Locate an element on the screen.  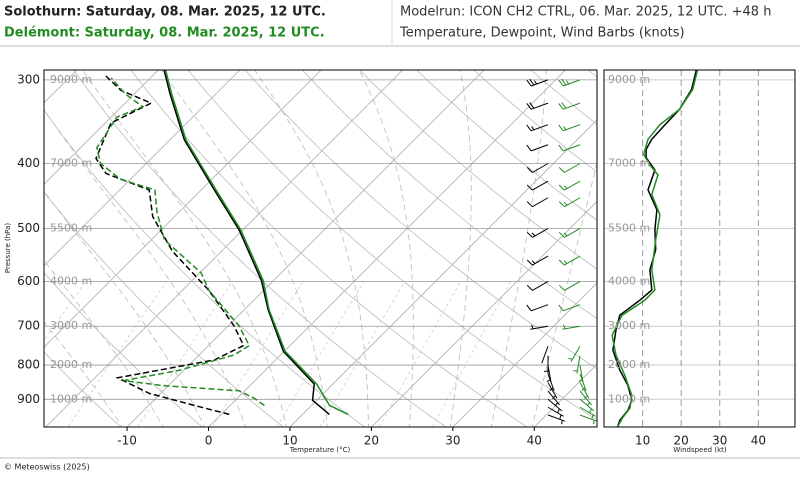
height-label: 5500 m is located at coordinates (629, 227).